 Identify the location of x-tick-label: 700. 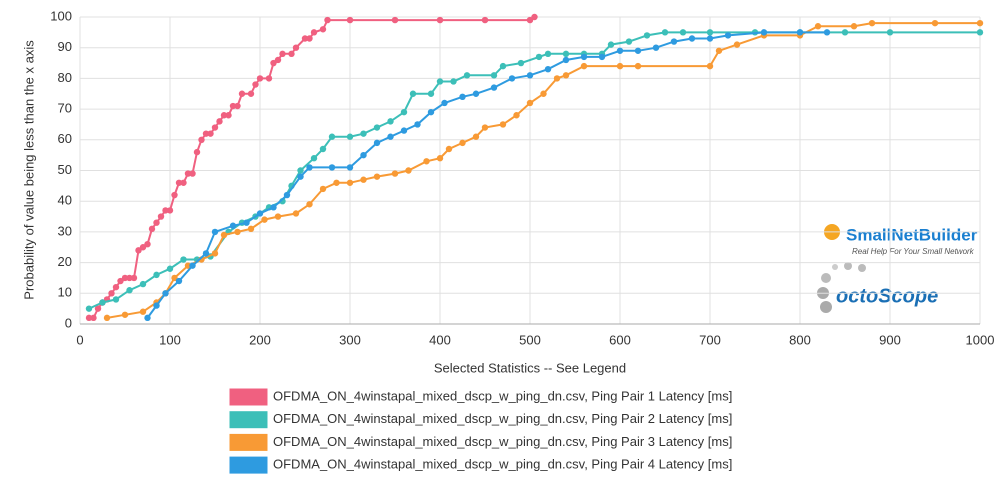
(710, 339).